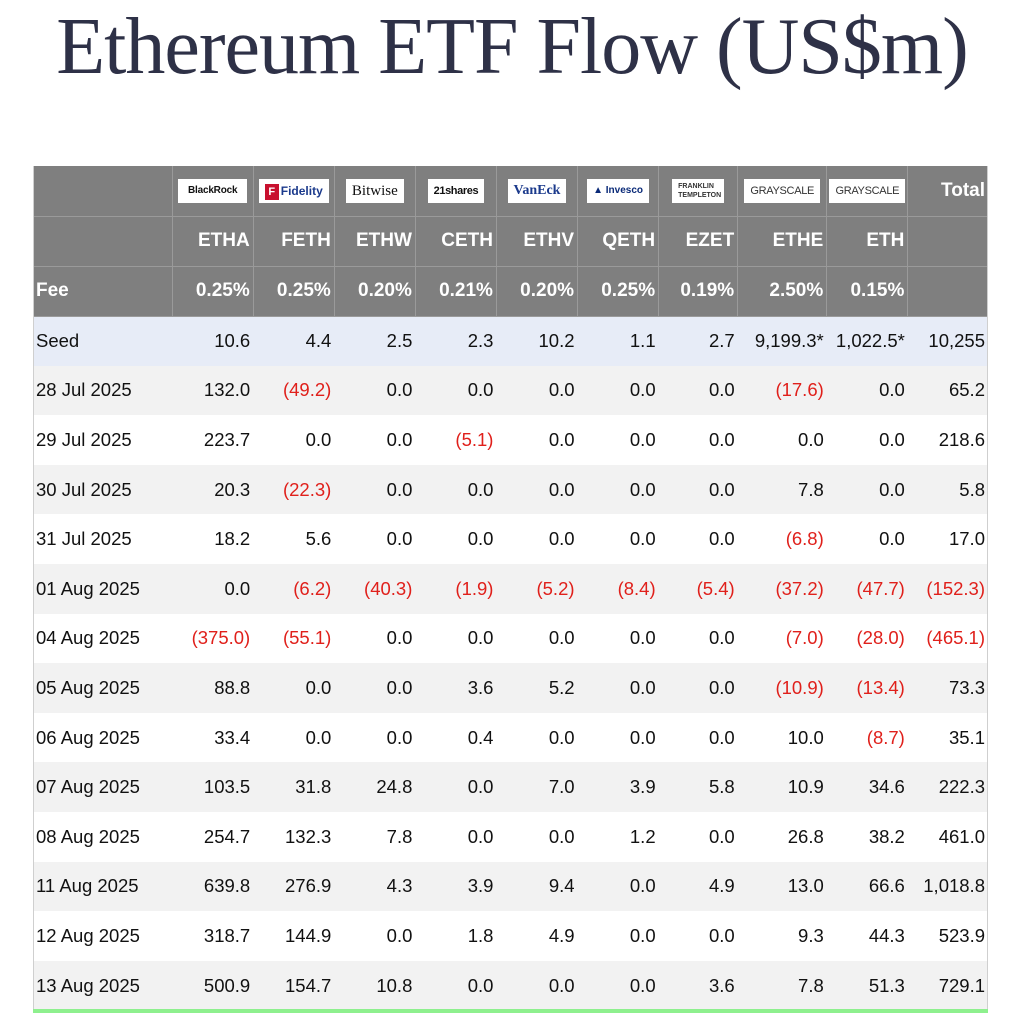 The image size is (1024, 1014). I want to click on row-label: 31 Jul 2025, so click(103, 539).